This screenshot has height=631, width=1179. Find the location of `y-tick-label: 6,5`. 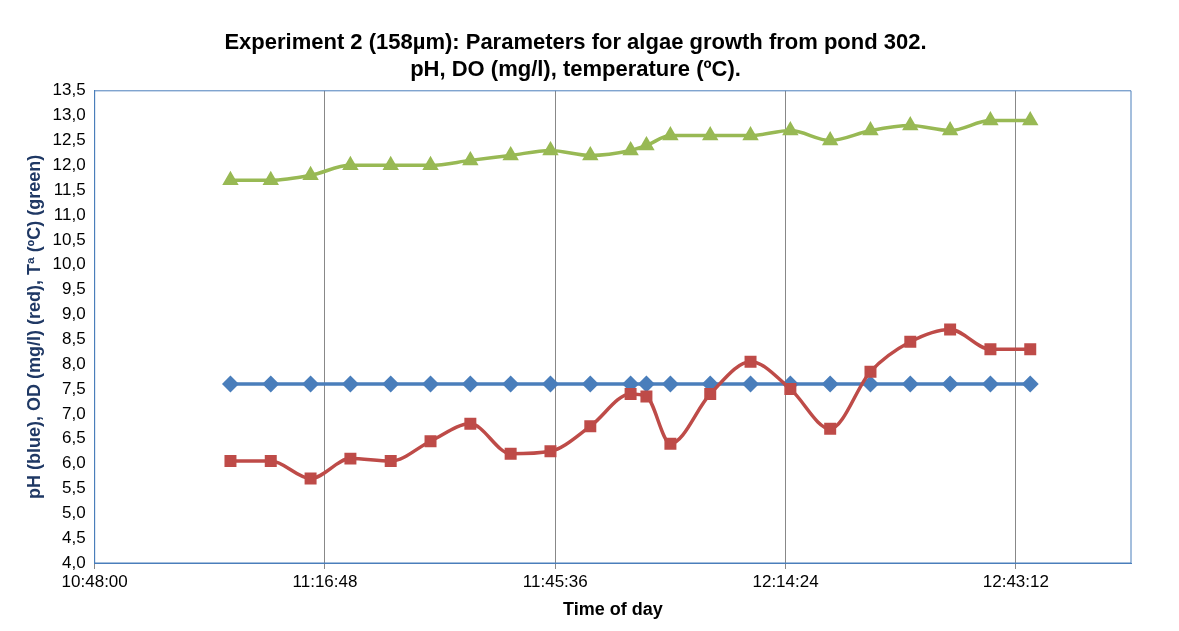

y-tick-label: 6,5 is located at coordinates (74, 438).